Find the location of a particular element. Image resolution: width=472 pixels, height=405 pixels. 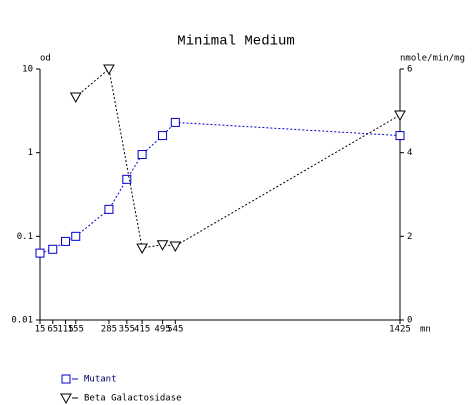

y-tick-label: 10 is located at coordinates (27, 70).